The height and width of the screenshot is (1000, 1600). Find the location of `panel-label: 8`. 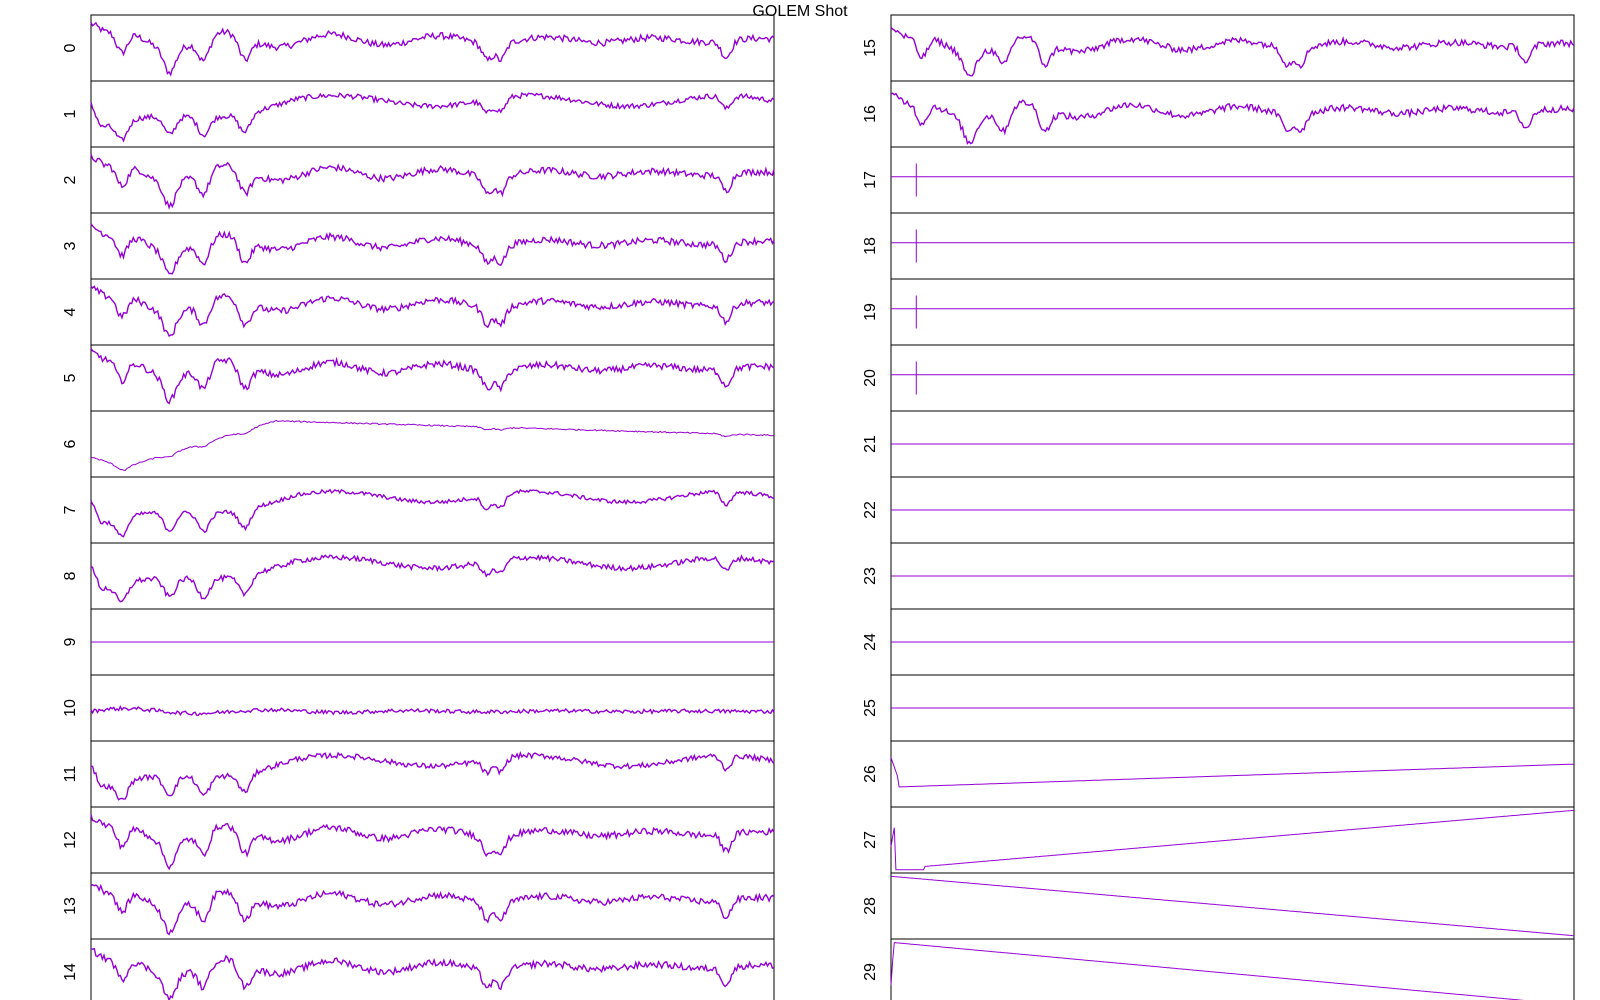

panel-label: 8 is located at coordinates (70, 575).